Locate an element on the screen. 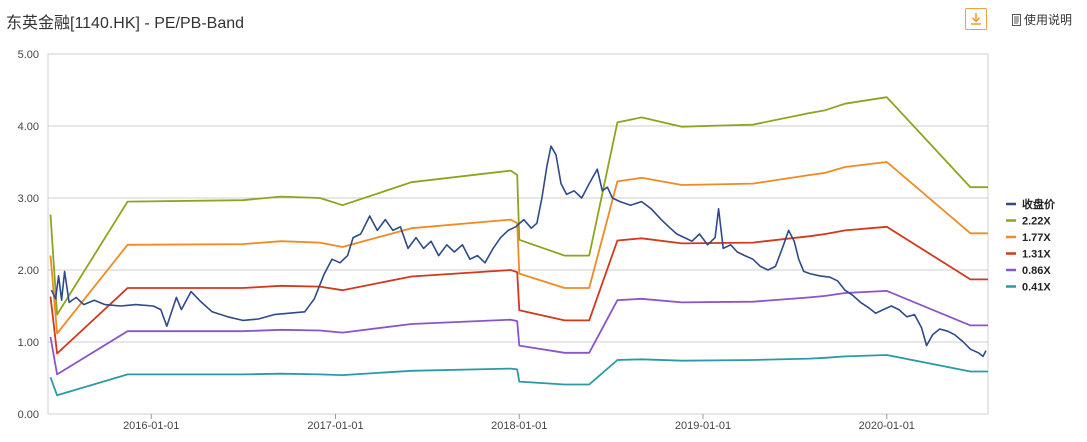  x-tick-label: 2019-01-01 is located at coordinates (703, 426).